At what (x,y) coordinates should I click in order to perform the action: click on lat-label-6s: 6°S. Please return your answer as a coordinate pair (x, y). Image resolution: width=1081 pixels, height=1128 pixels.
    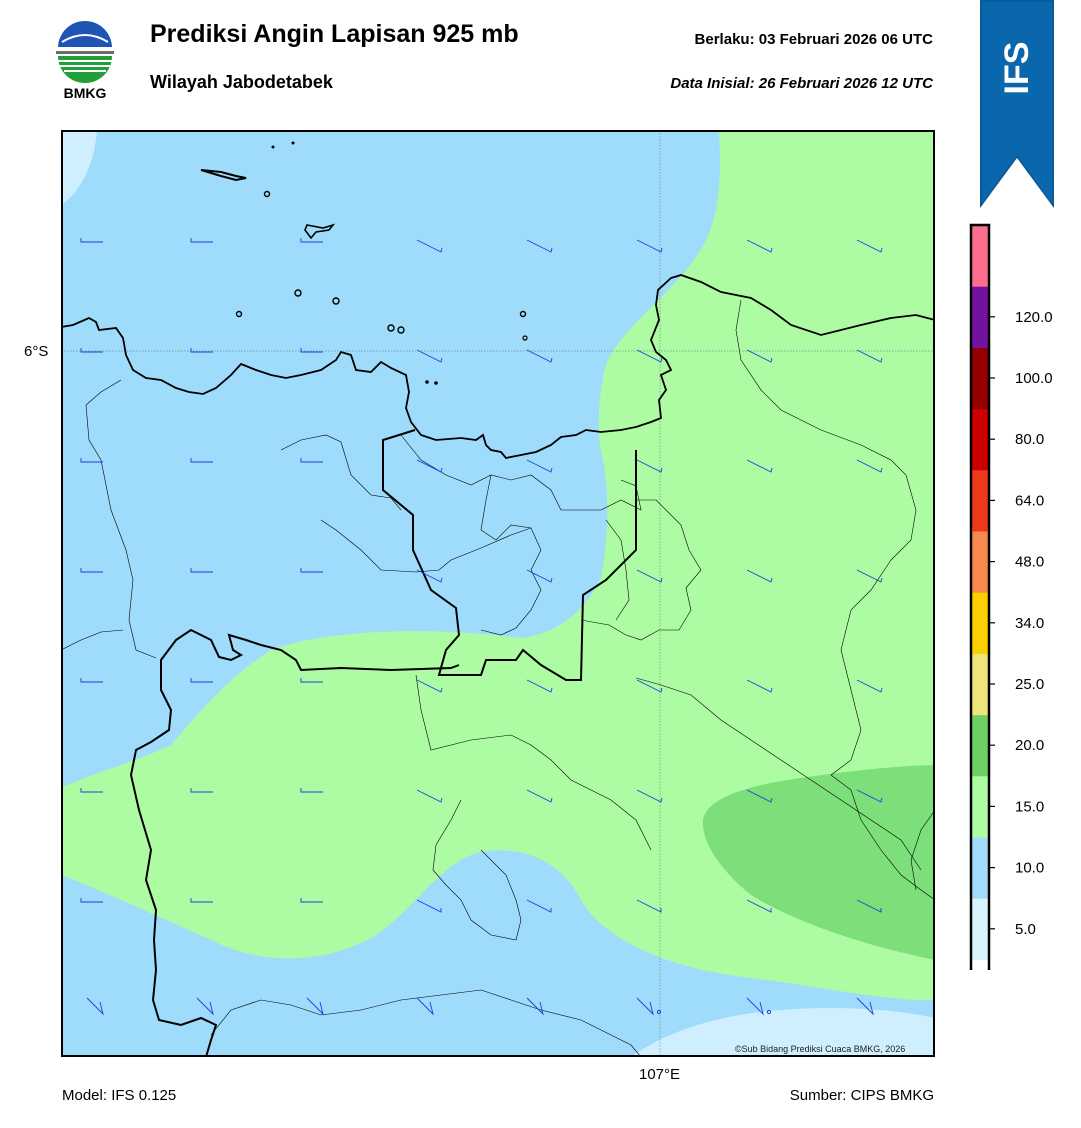
    Looking at the image, I should click on (36, 351).